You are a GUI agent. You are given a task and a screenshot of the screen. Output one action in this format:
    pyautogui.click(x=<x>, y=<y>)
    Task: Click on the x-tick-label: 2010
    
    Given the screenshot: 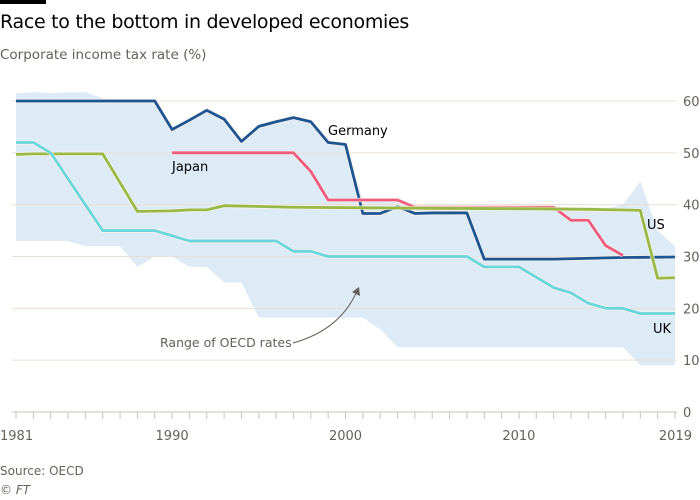 What is the action you would take?
    pyautogui.click(x=518, y=436)
    